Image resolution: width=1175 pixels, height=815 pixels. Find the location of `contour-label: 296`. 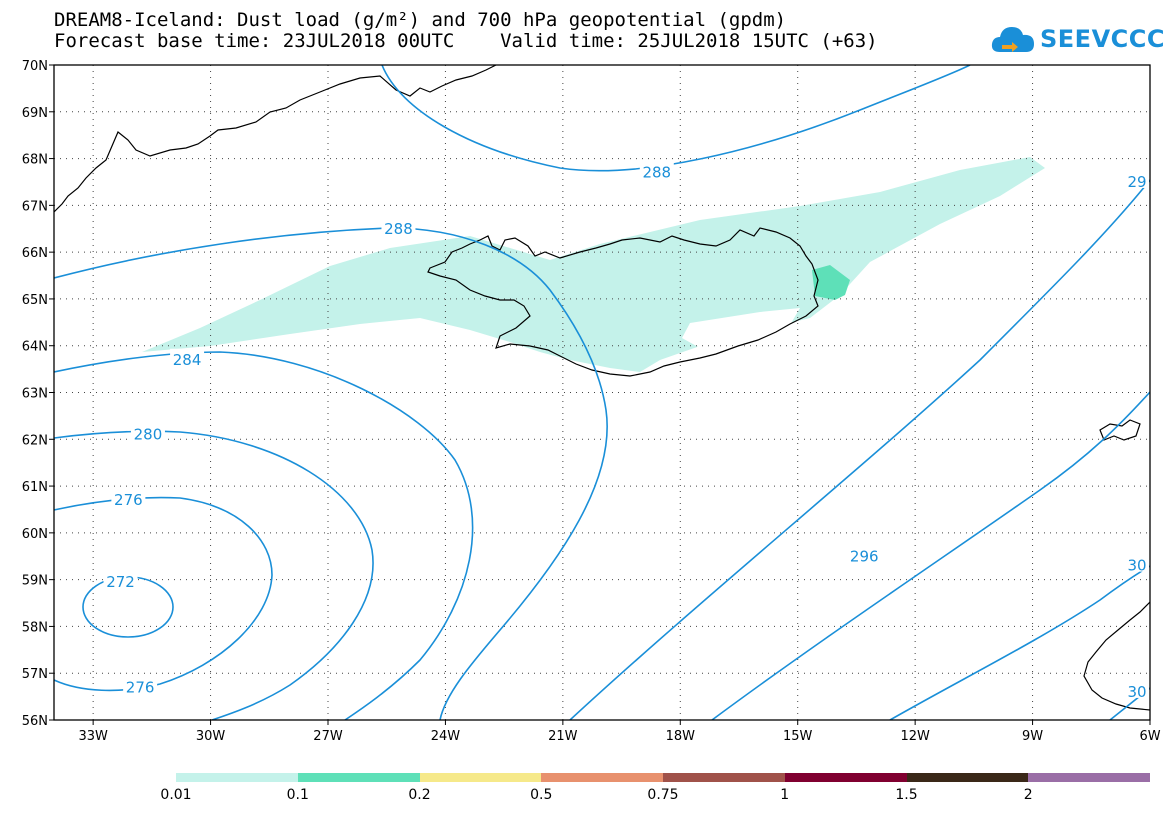

contour-label: 296 is located at coordinates (864, 556).